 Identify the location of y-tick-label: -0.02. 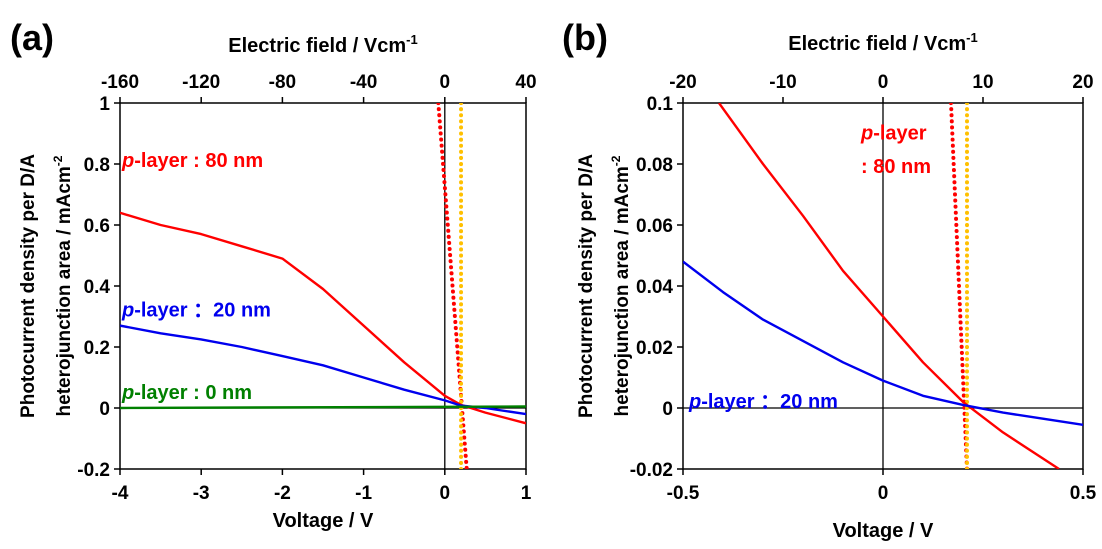
(651, 470).